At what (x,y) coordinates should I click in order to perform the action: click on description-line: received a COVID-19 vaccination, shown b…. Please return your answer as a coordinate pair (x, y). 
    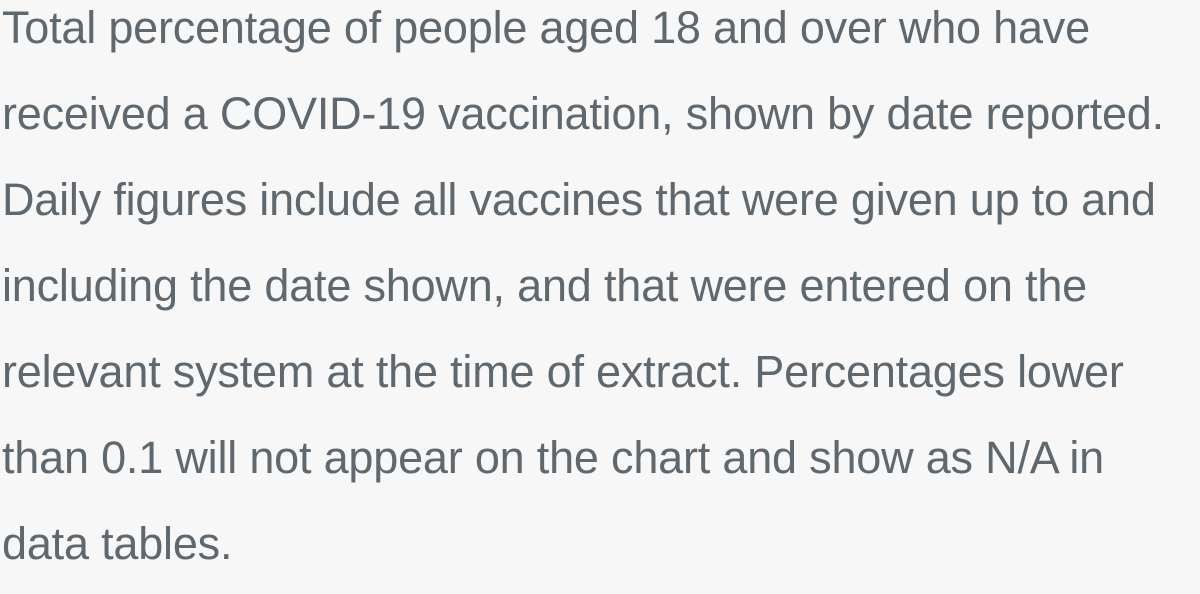
    Looking at the image, I should click on (583, 113).